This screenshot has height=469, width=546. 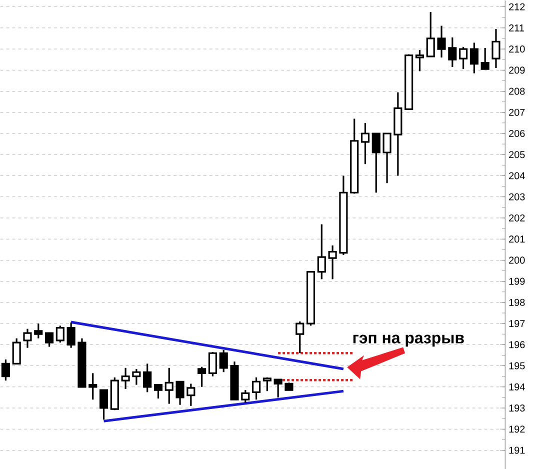 I want to click on y-tick-label: 206, so click(x=517, y=133).